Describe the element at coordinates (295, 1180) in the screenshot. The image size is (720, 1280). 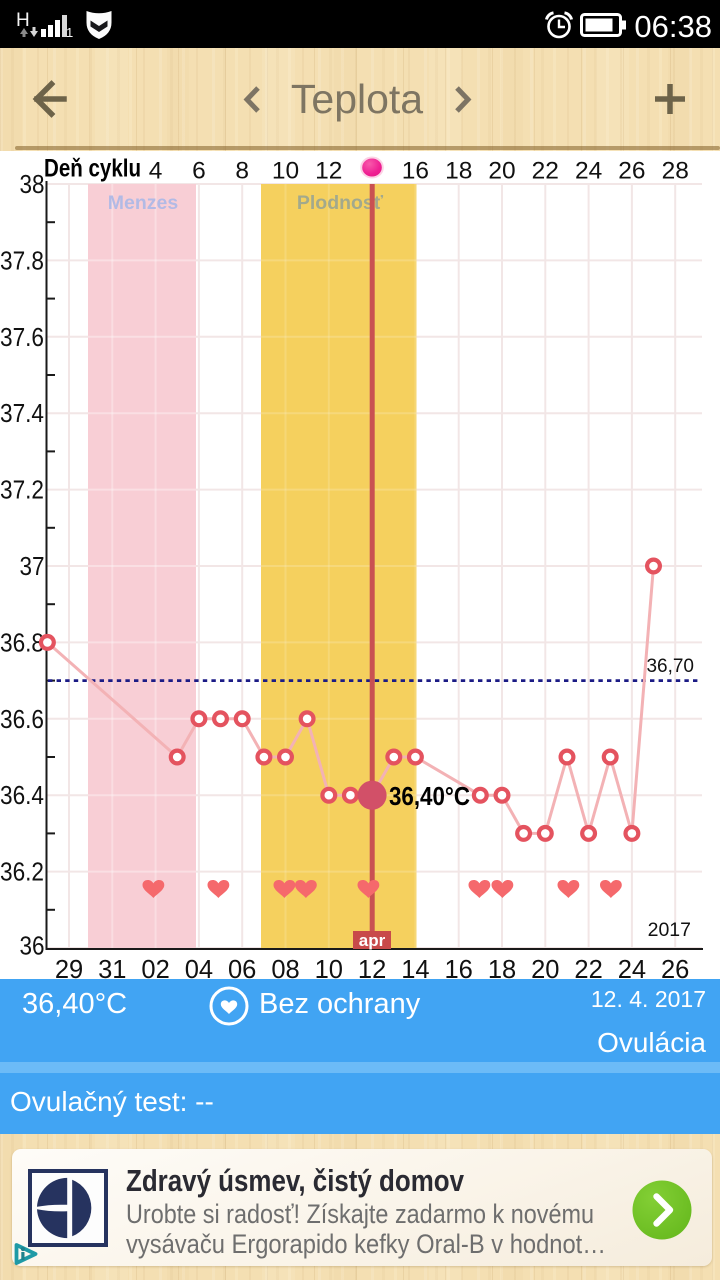
I see `svg-text: Zdravý úsmev, čistý domov` at that location.